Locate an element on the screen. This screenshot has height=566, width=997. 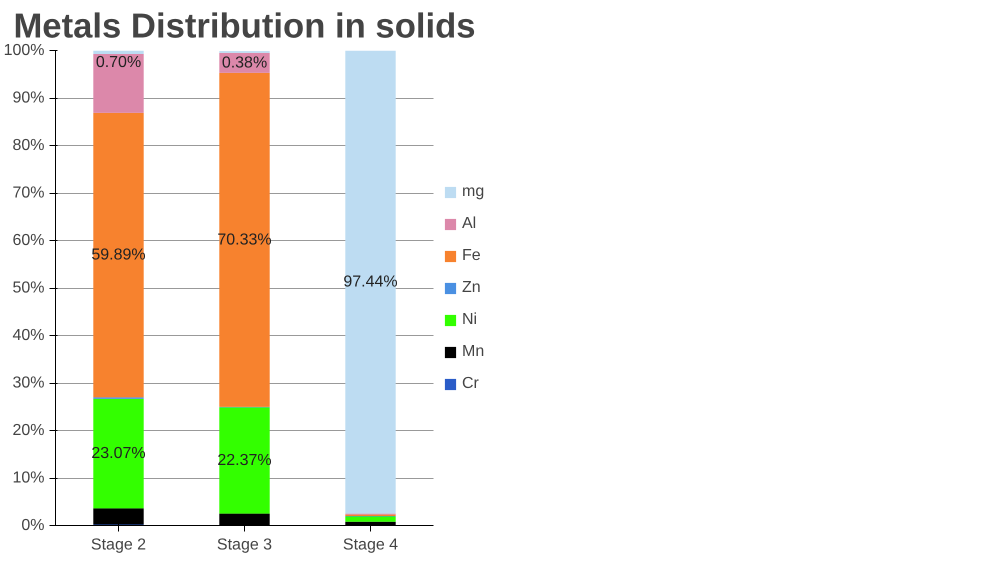
y-tick-label: 70% is located at coordinates (28, 193).